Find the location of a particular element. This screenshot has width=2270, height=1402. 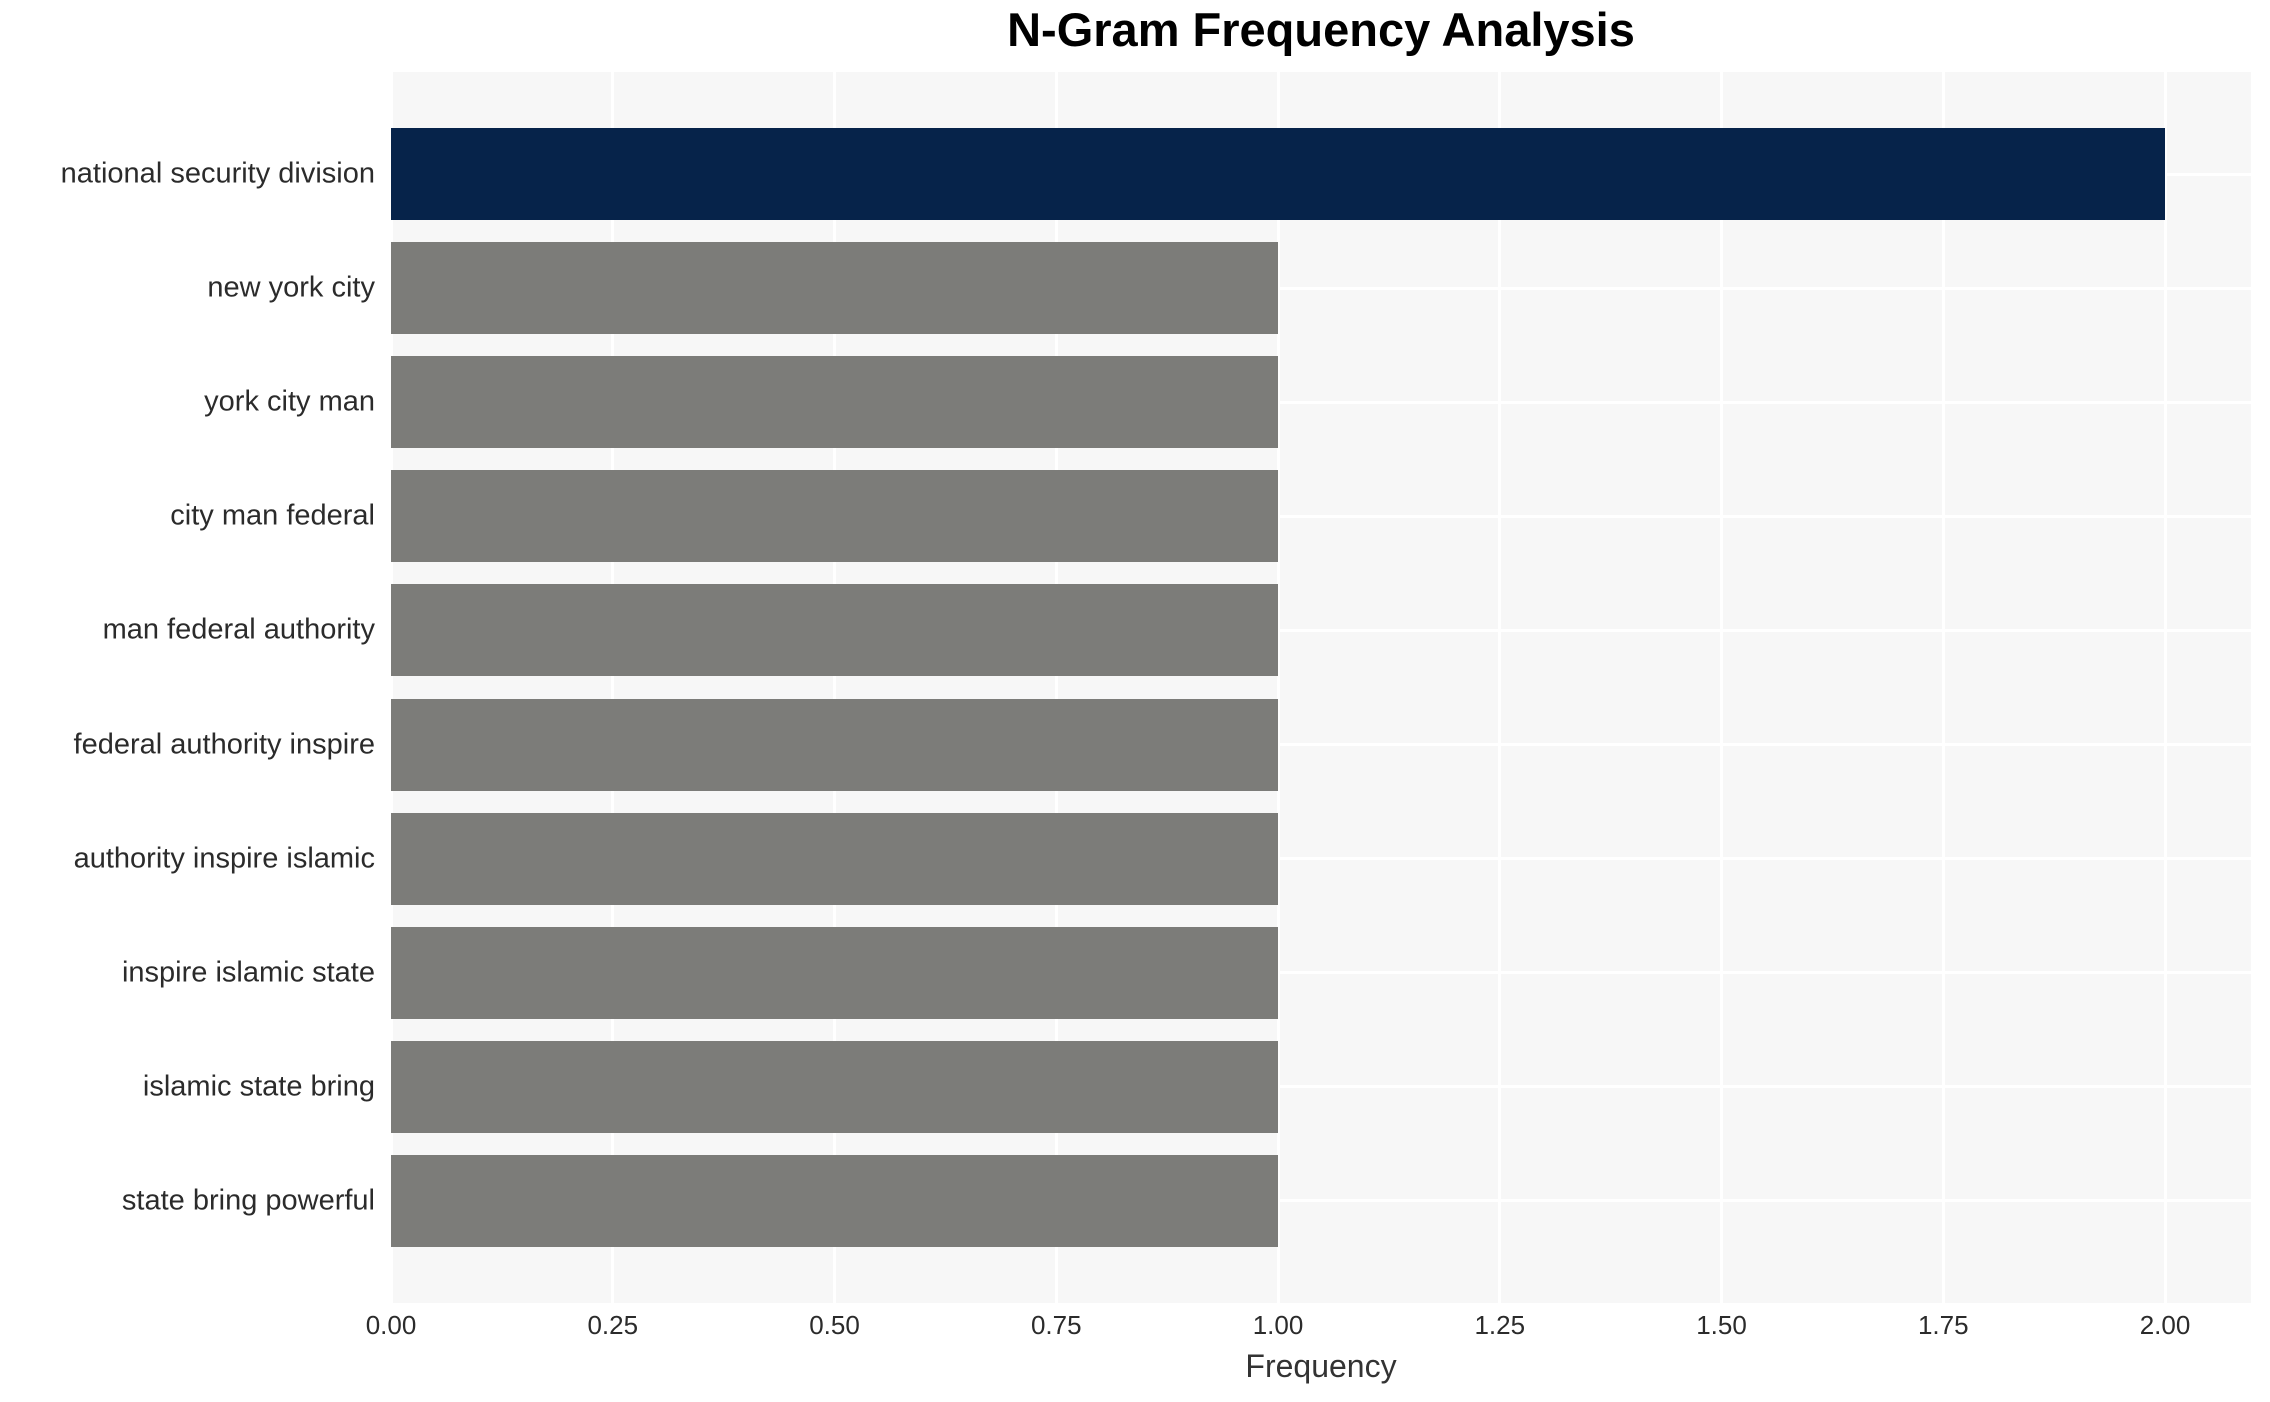

x-tick-label: 1.75 is located at coordinates (1943, 1325).